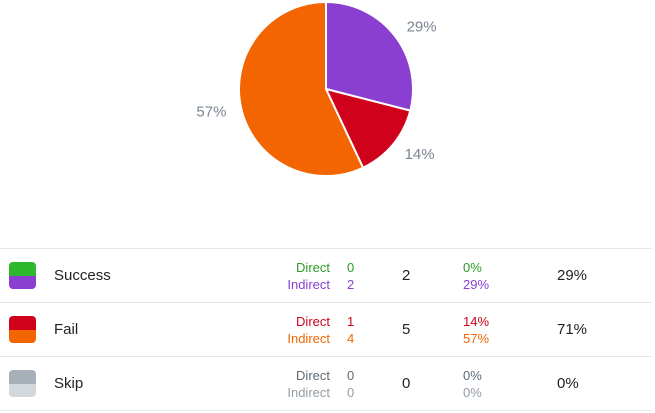 Image resolution: width=655 pixels, height=413 pixels. I want to click on row-total: 5, so click(406, 329).